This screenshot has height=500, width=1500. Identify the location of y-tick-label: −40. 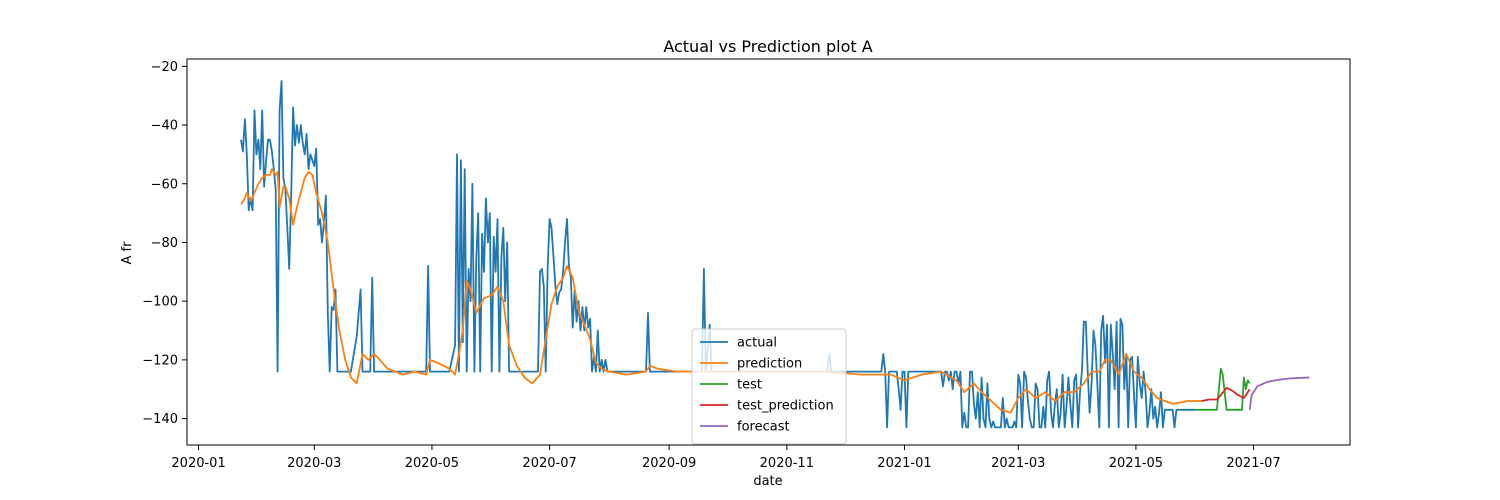
(164, 126).